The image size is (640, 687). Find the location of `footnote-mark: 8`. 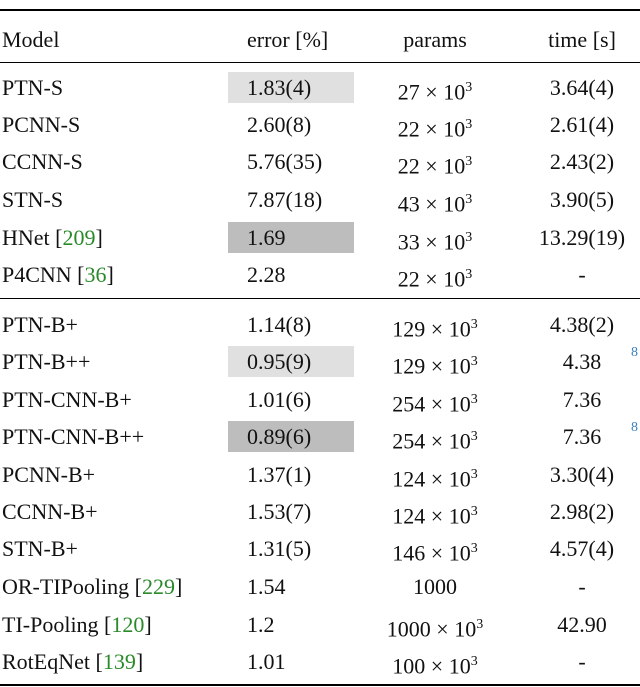

footnote-mark: 8 is located at coordinates (634, 352).